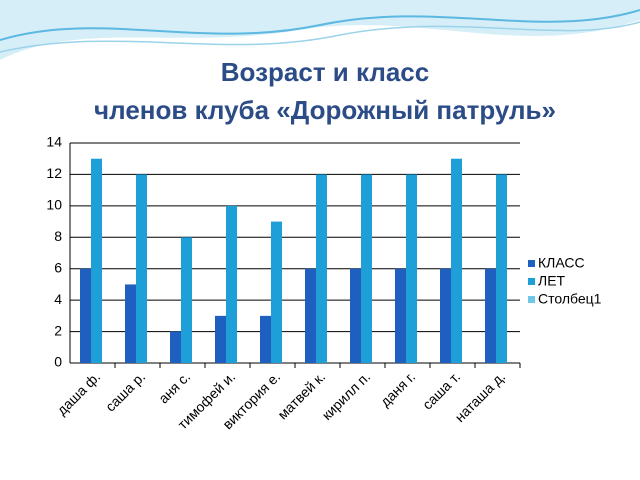  Describe the element at coordinates (570, 299) in the screenshot. I see `legend-label: Столбец1` at that location.